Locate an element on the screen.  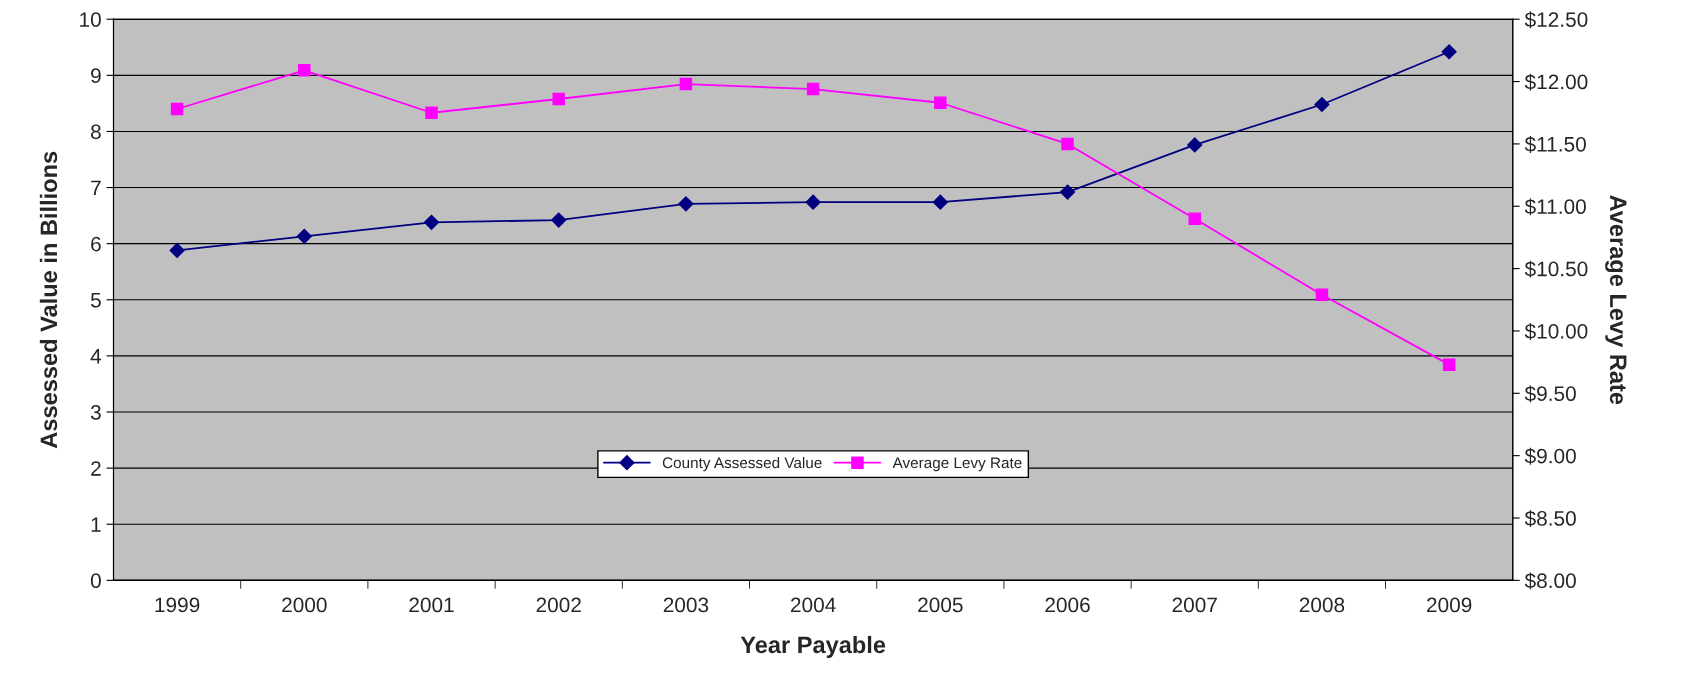
y2-tick-label: $11.50 is located at coordinates (1555, 144).